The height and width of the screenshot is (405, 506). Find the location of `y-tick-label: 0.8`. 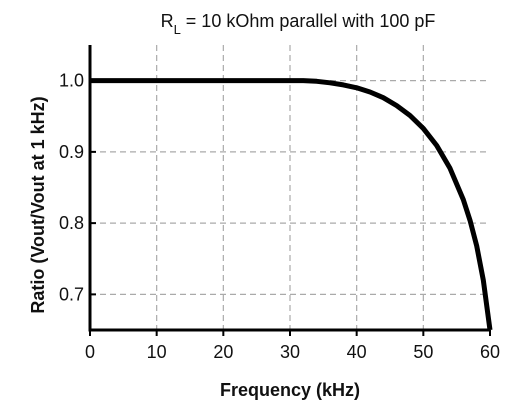

y-tick-label: 0.8 is located at coordinates (71, 223).